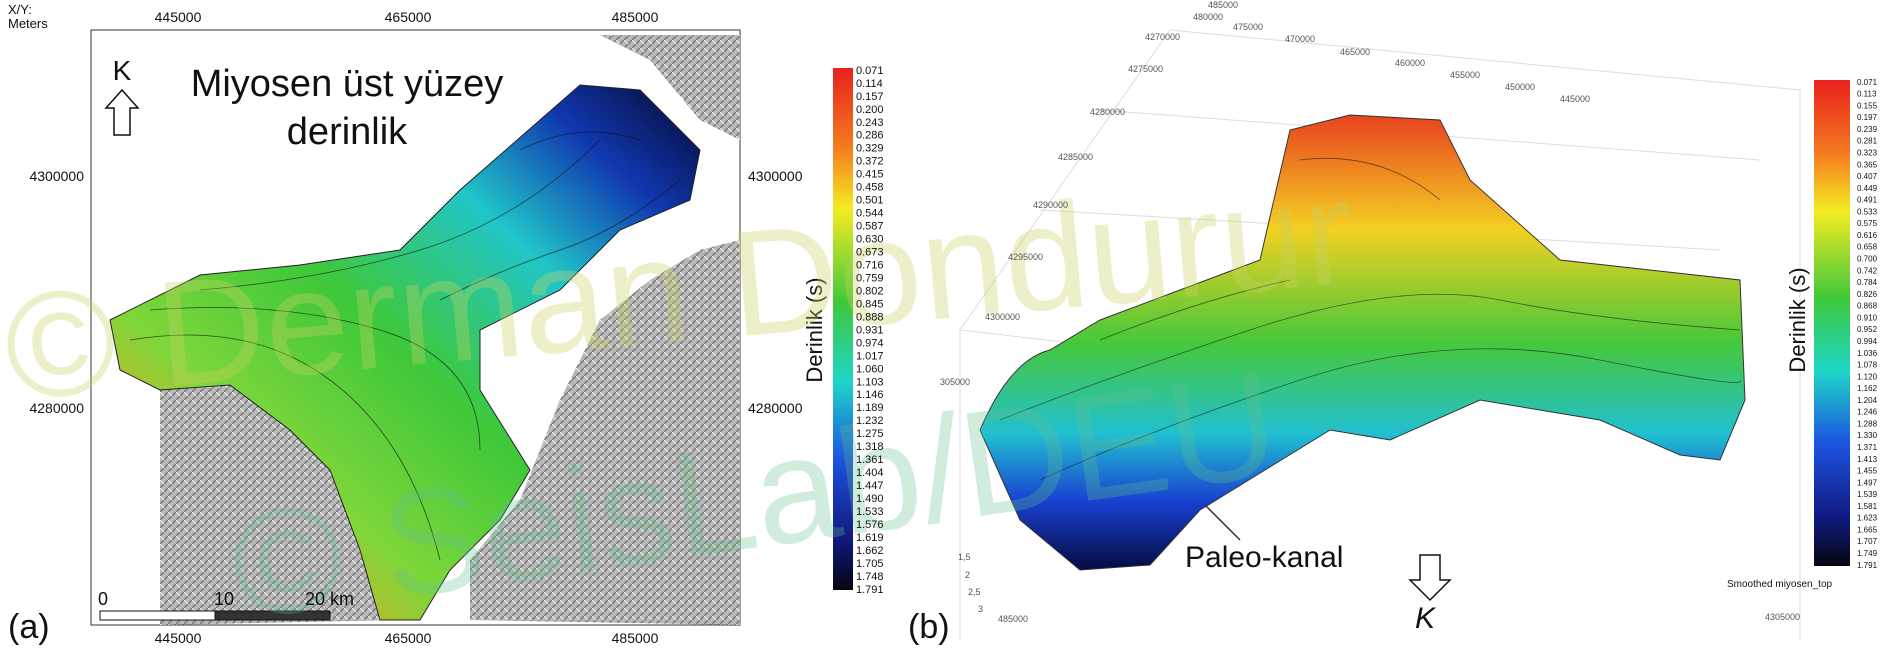 This screenshot has height=654, width=1896. I want to click on colorbar-label: 1.146, so click(870, 395).